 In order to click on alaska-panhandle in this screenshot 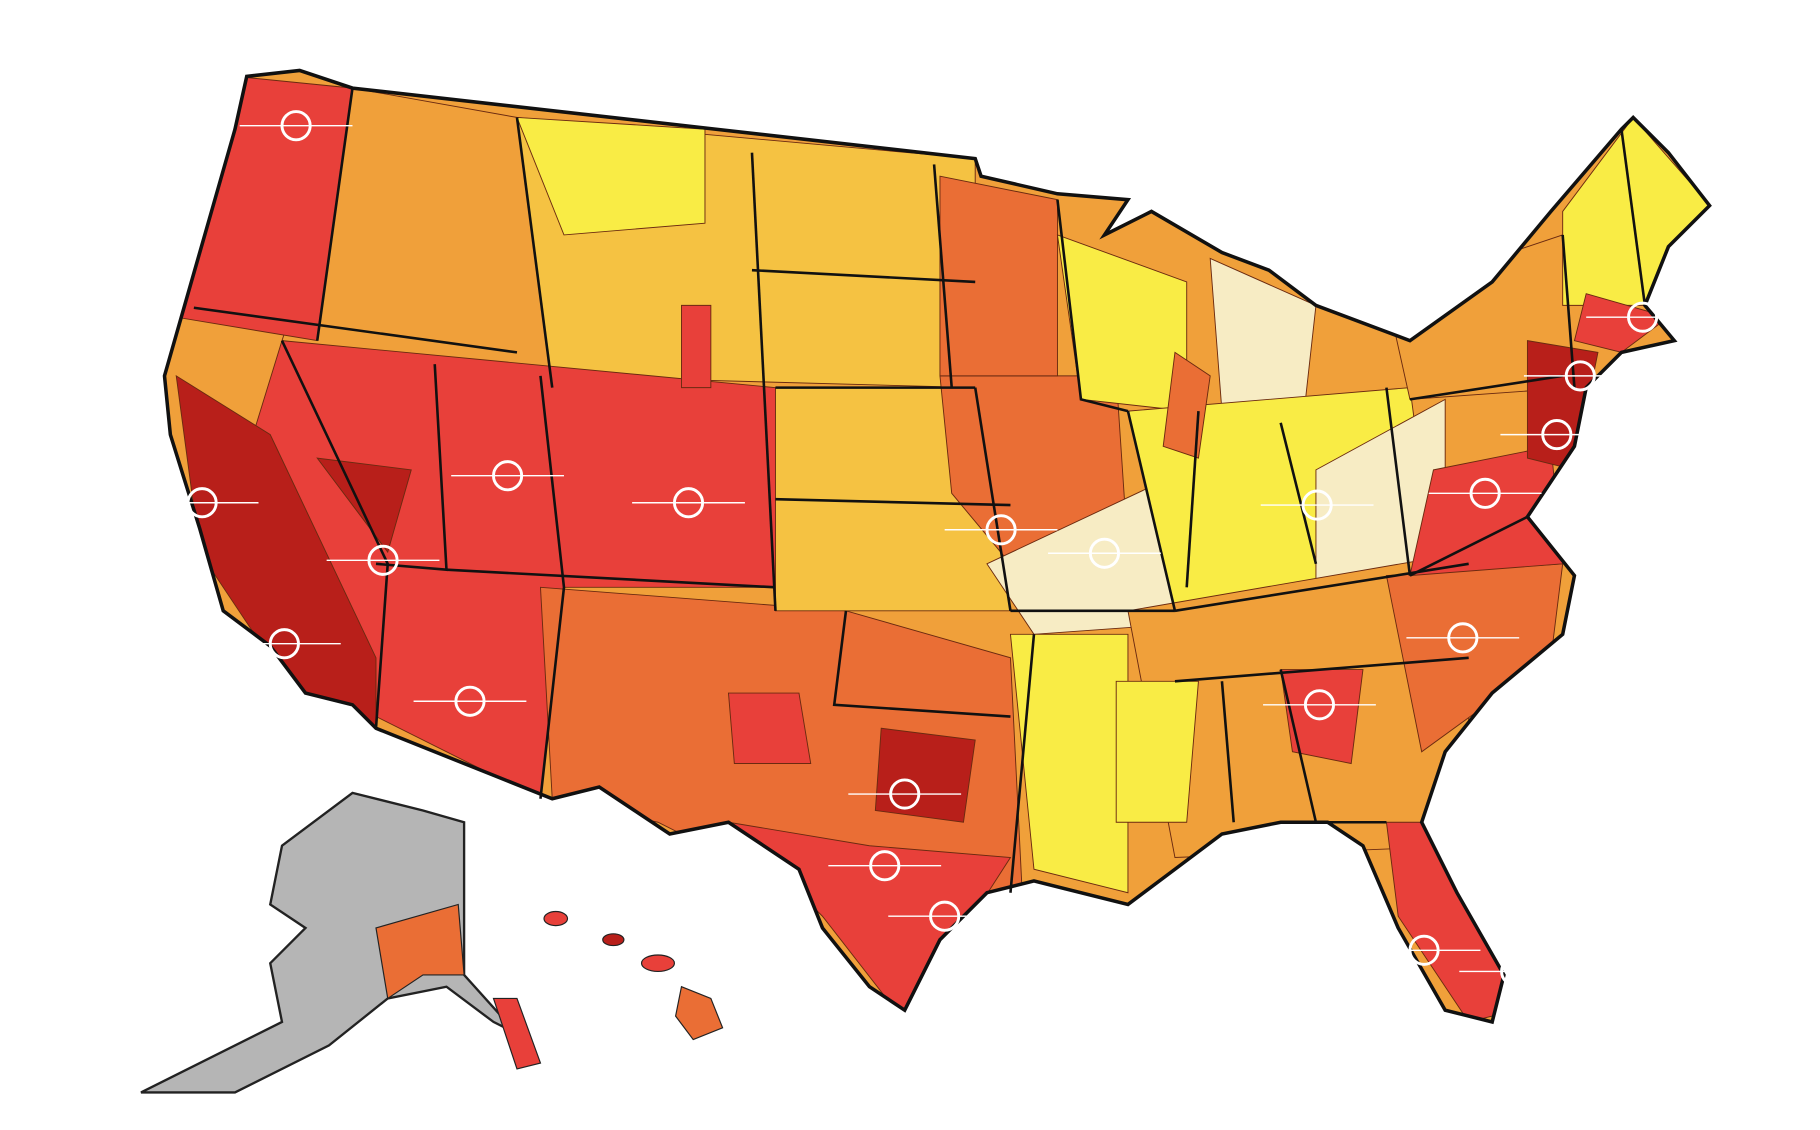, I will do `click(517, 1033)`.